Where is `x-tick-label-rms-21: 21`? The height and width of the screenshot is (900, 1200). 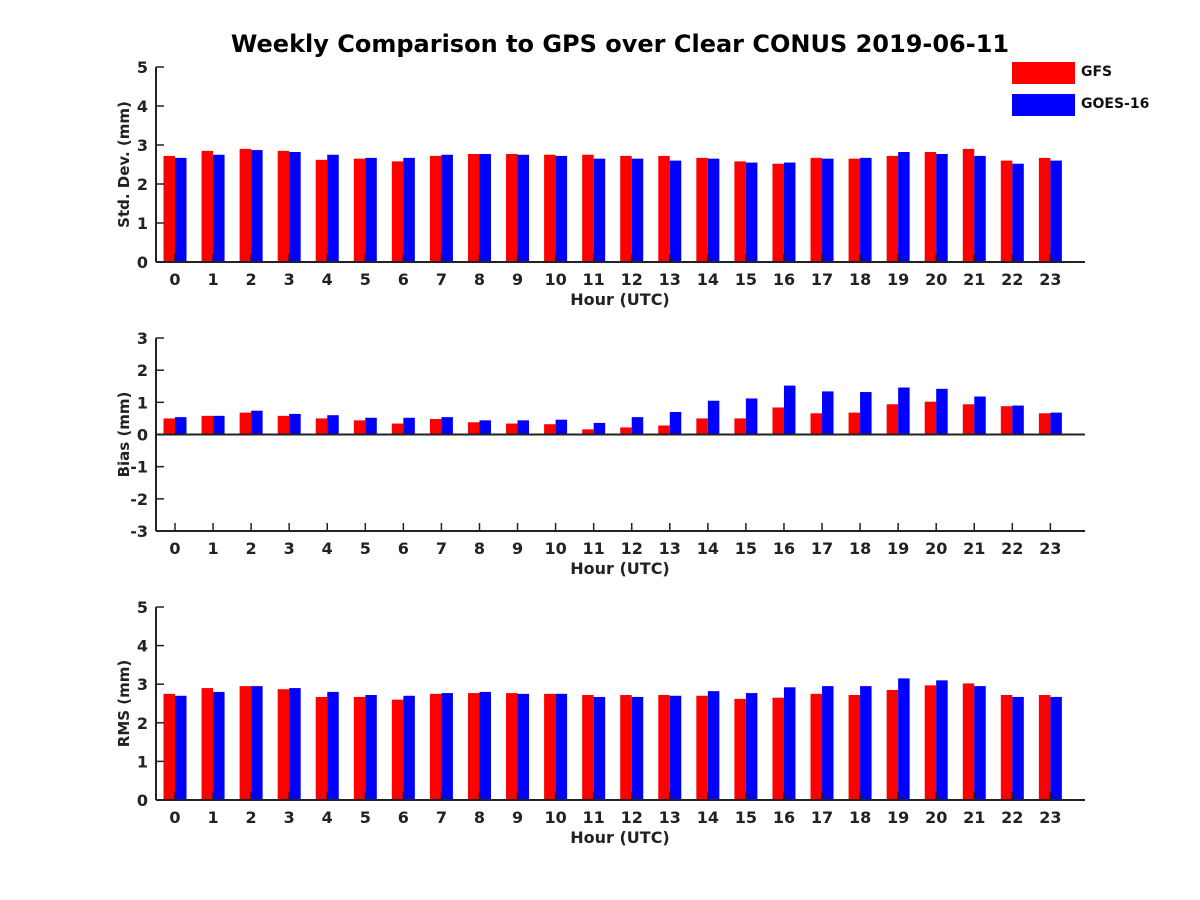 x-tick-label-rms-21: 21 is located at coordinates (974, 817).